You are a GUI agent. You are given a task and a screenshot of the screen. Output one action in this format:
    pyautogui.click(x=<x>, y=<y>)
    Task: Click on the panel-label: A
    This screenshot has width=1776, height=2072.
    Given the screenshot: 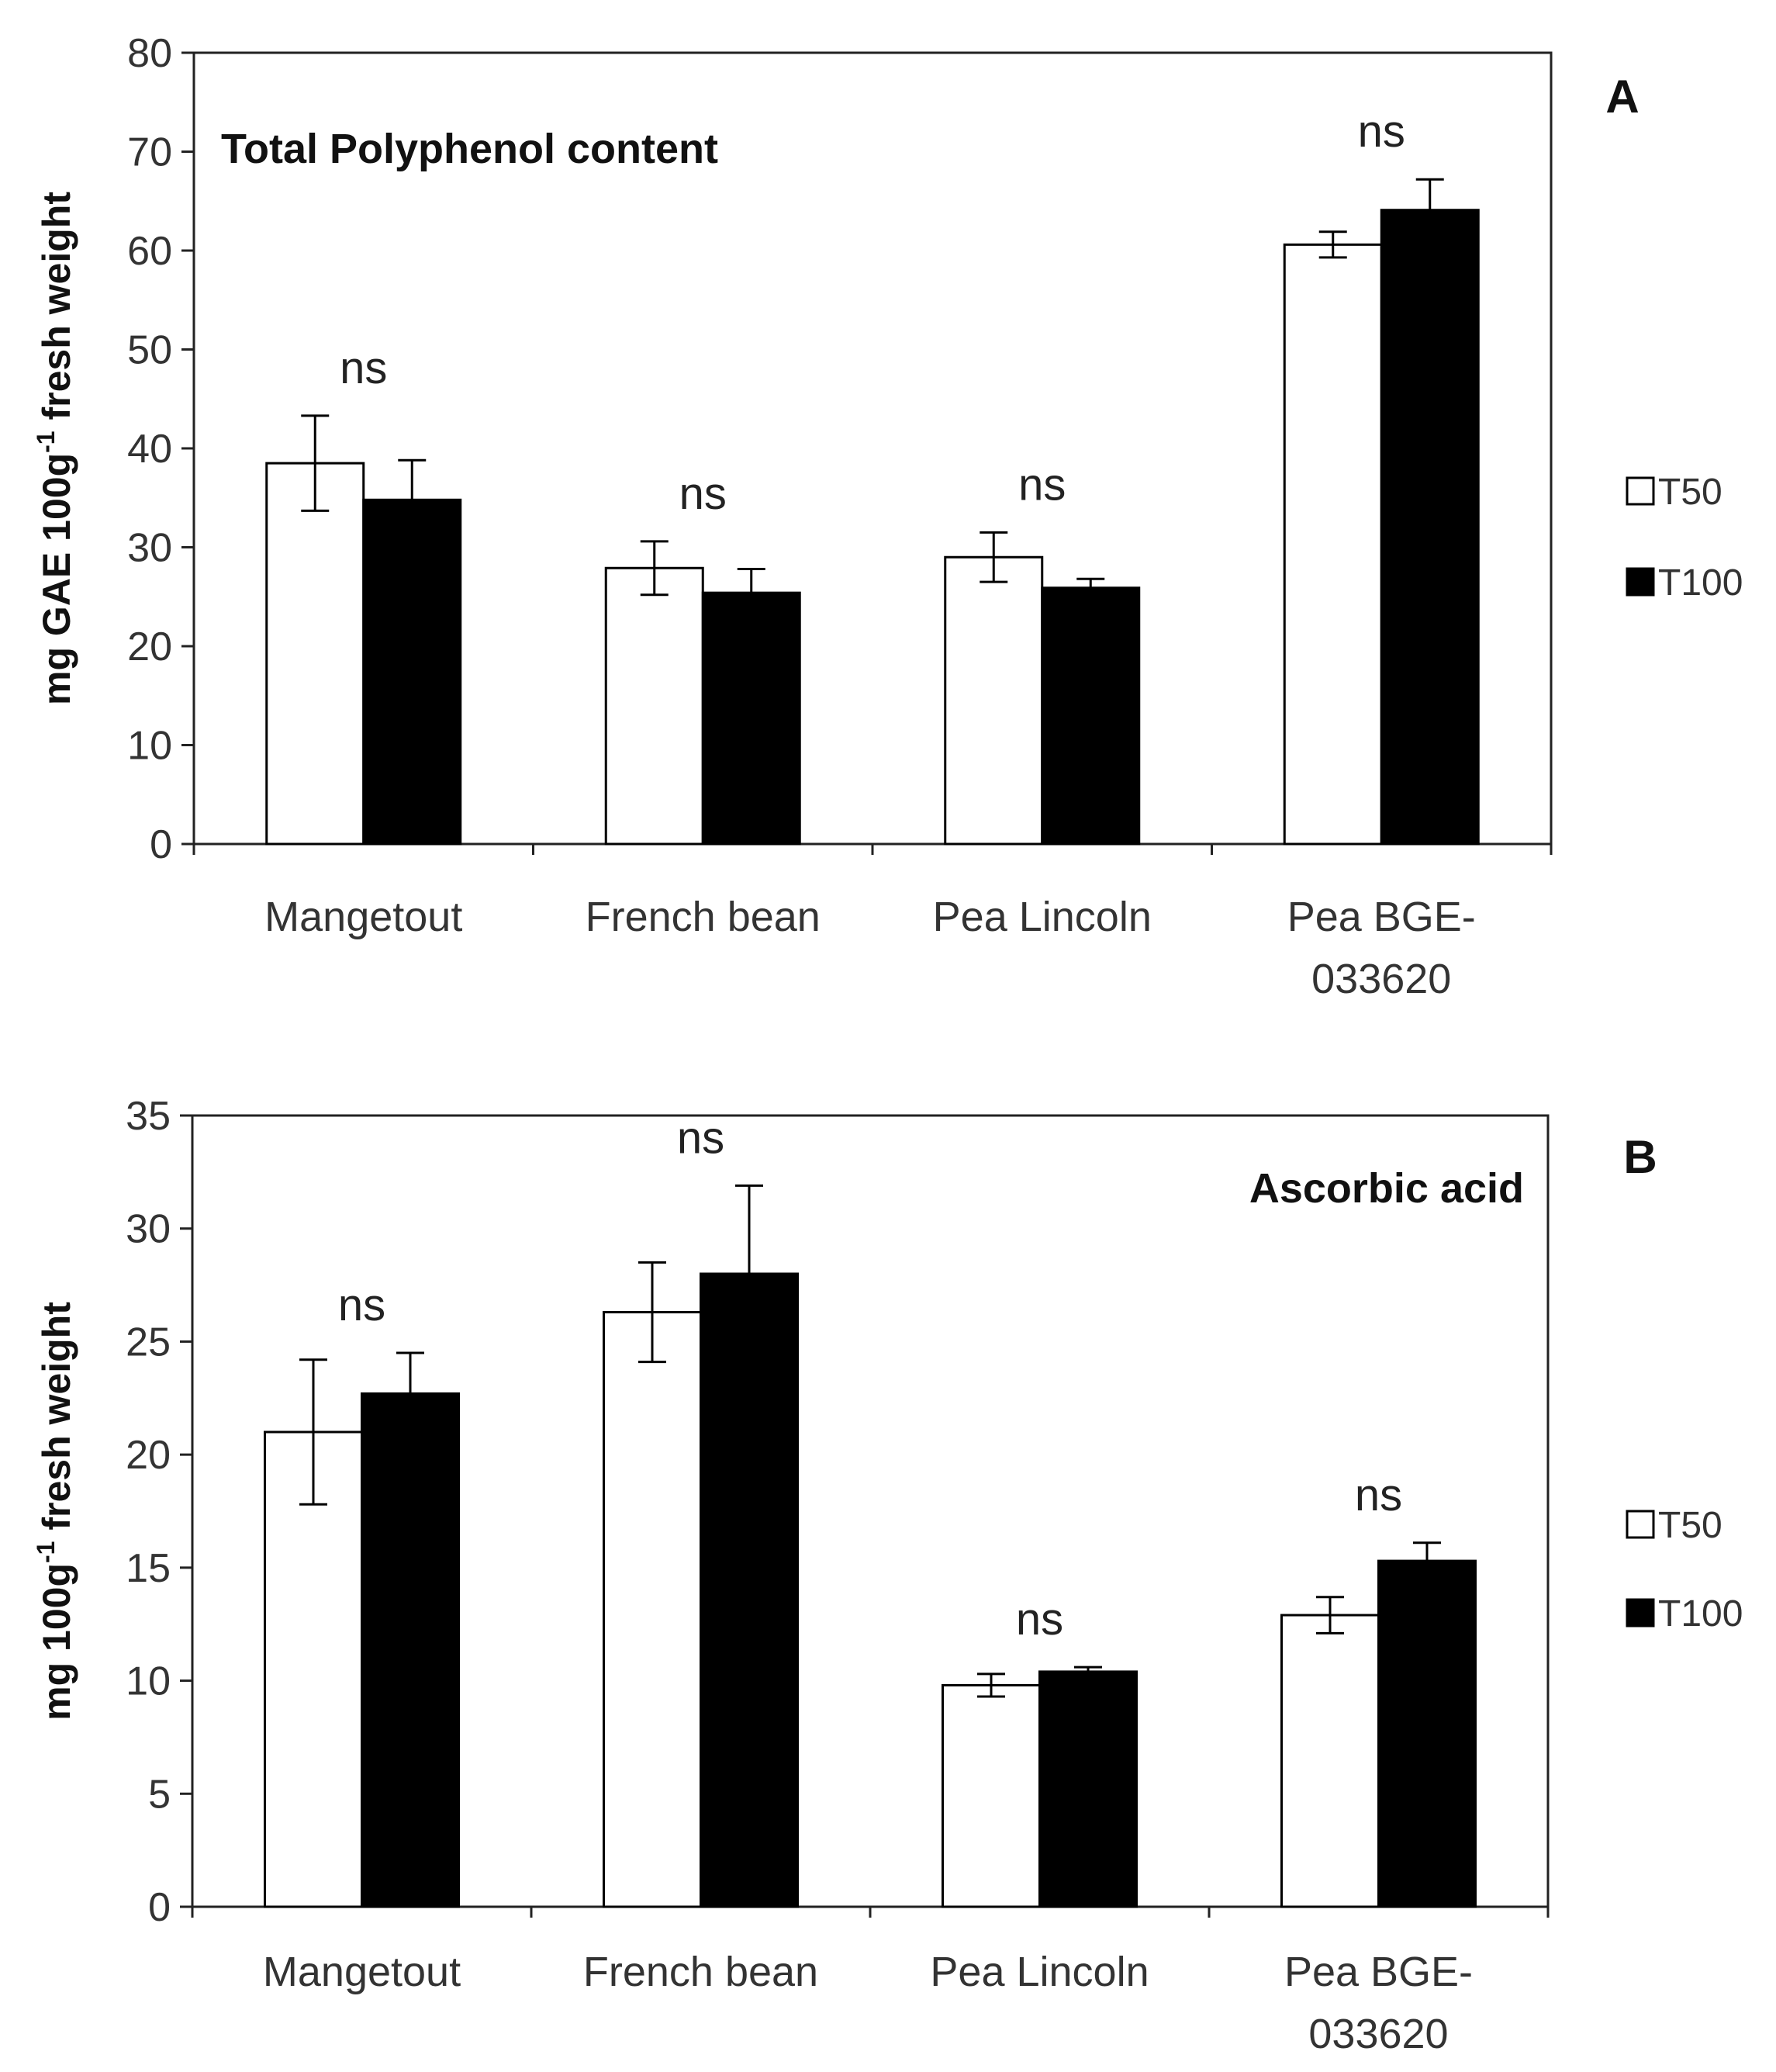 What is the action you would take?
    pyautogui.click(x=1622, y=97)
    